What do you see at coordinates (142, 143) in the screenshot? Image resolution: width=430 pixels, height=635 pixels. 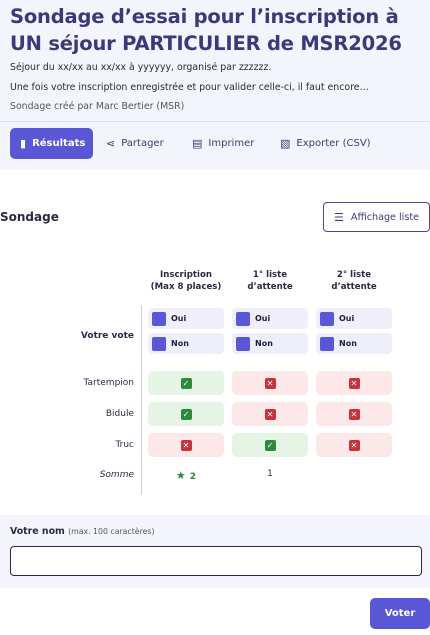 I see `tab-share-label: Partager` at bounding box center [142, 143].